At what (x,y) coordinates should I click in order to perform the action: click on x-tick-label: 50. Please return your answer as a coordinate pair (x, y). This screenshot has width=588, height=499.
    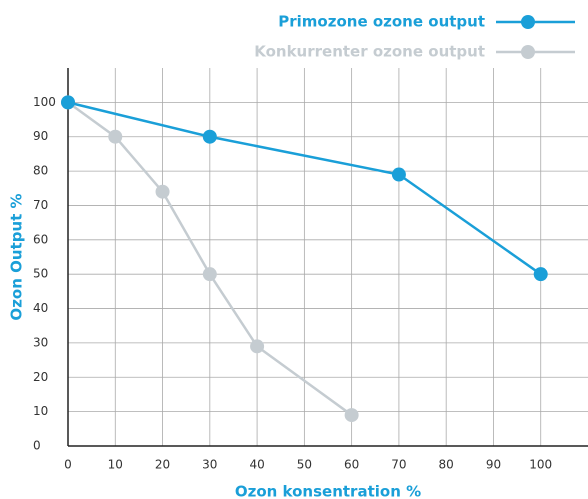
    Looking at the image, I should click on (304, 465).